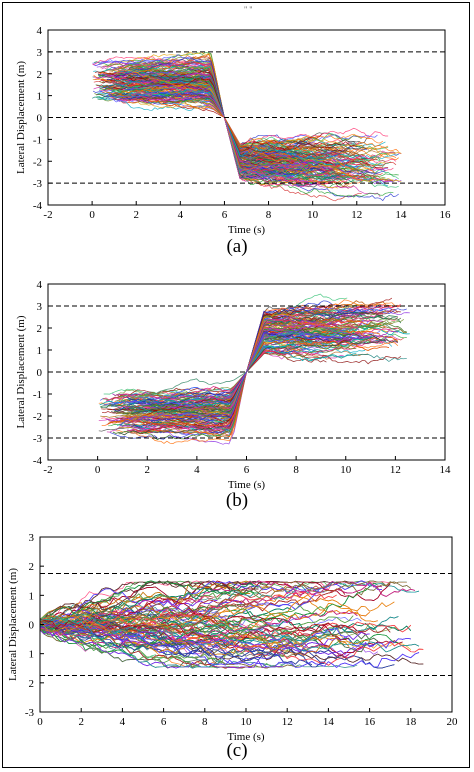 This screenshot has width=474, height=772. Describe the element at coordinates (236, 750) in the screenshot. I see `panel-label: (c)` at that location.